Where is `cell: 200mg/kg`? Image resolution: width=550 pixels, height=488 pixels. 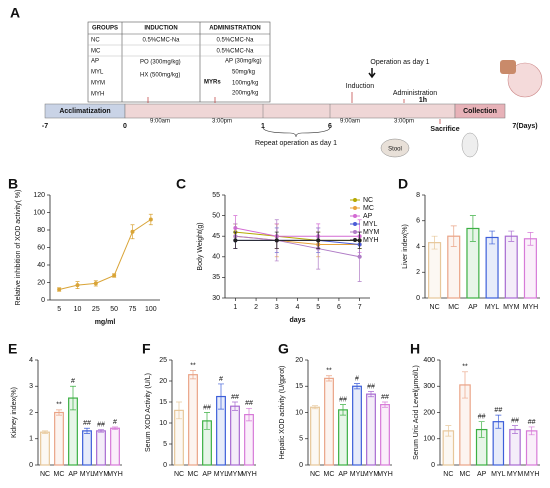
cell: 200mg/kg is located at coordinates (245, 94).